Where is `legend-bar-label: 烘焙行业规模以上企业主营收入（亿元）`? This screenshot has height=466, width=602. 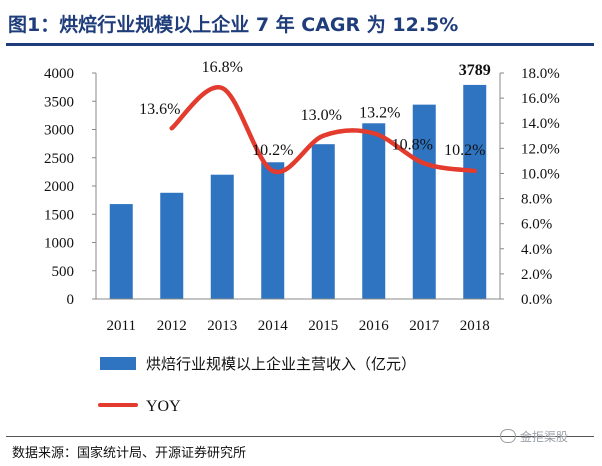
legend-bar-label: 烘焙行业规模以上企业主营收入（亿元） is located at coordinates (281, 364).